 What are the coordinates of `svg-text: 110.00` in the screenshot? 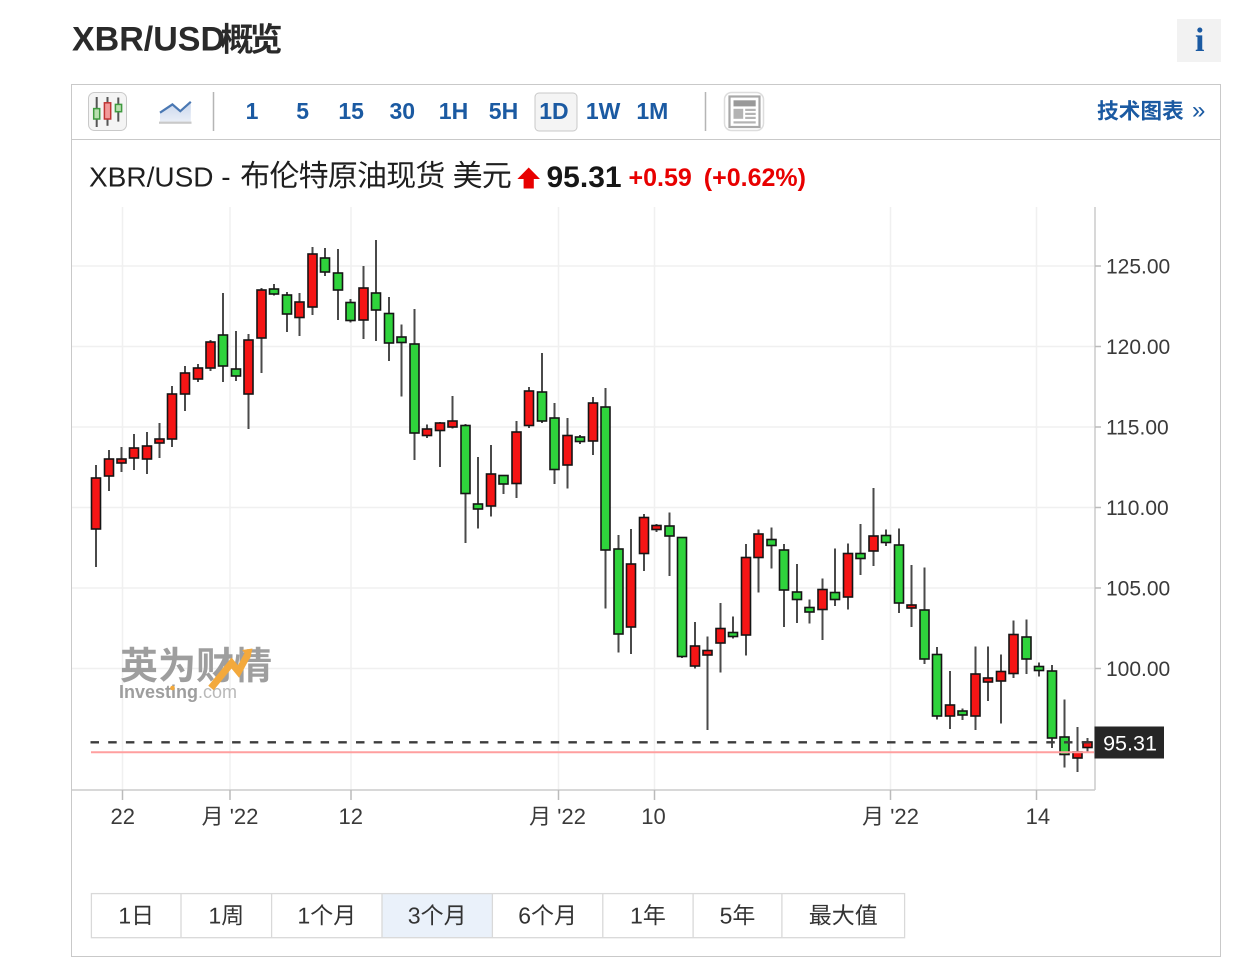 It's located at (1137, 508).